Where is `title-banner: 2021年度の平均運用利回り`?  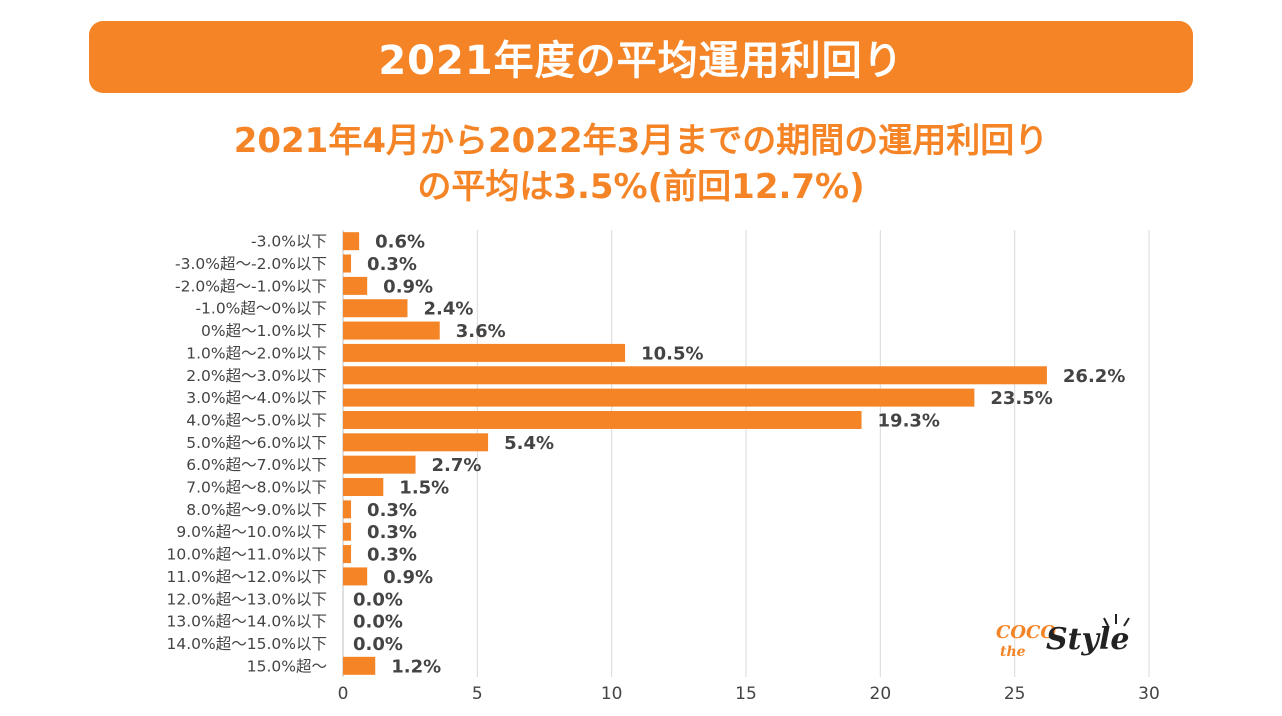
title-banner: 2021年度の平均運用利回り is located at coordinates (641, 57).